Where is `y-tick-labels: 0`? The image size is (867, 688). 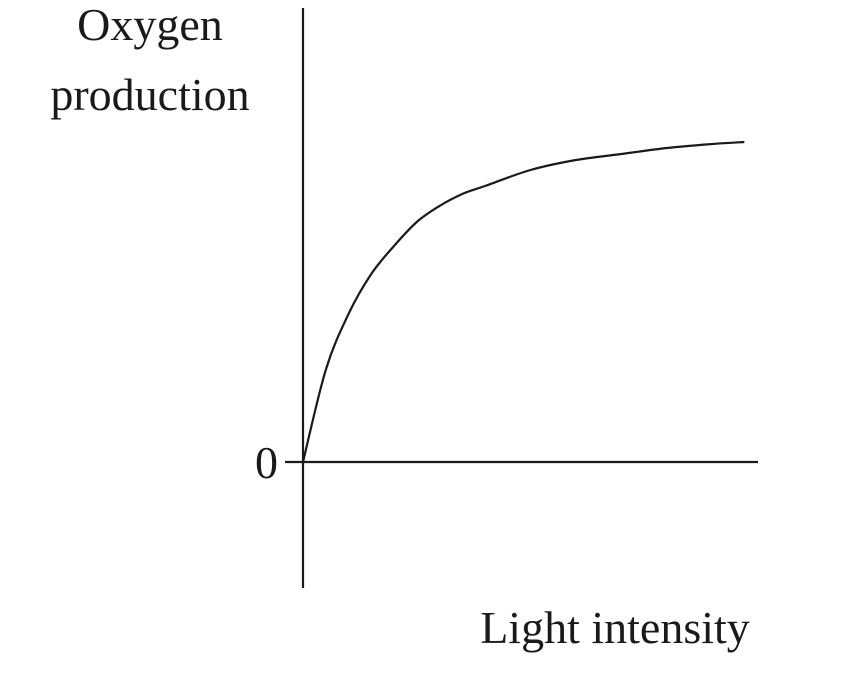
y-tick-labels: 0 is located at coordinates (266, 462).